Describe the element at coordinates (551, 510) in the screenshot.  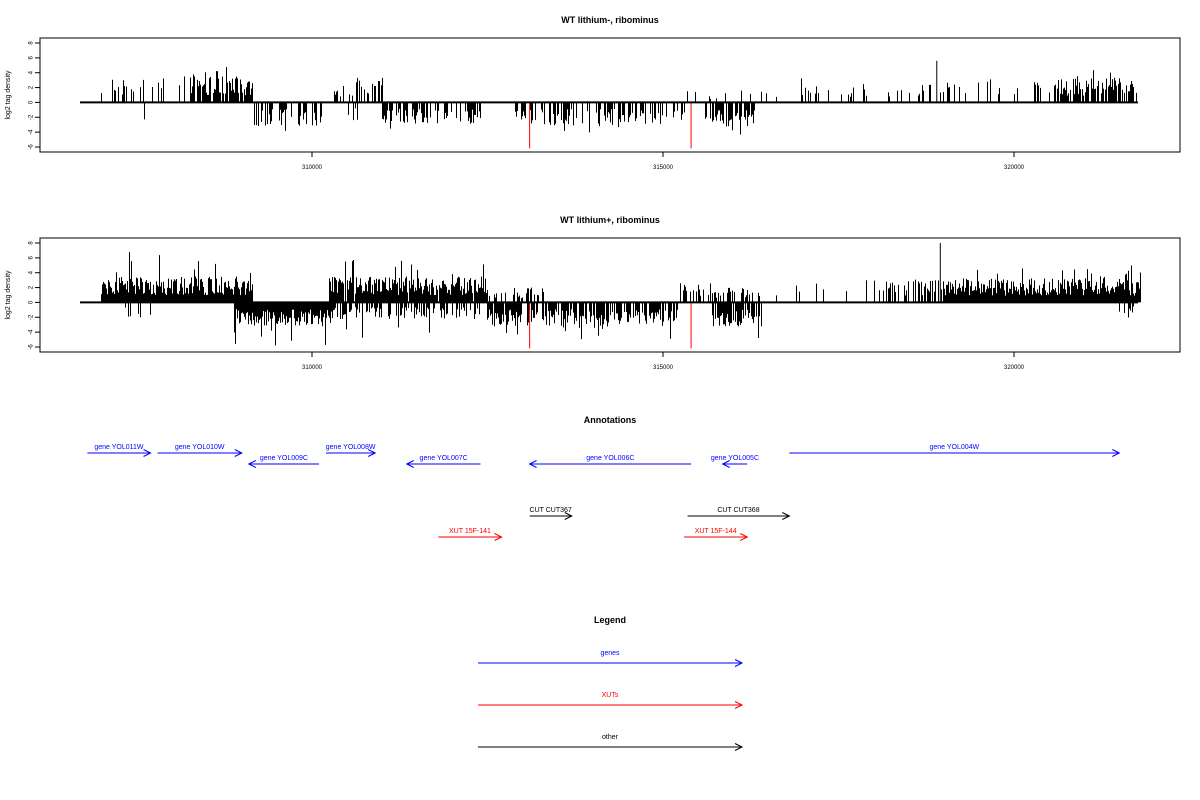
I see `feature-label: CUT CUT367` at that location.